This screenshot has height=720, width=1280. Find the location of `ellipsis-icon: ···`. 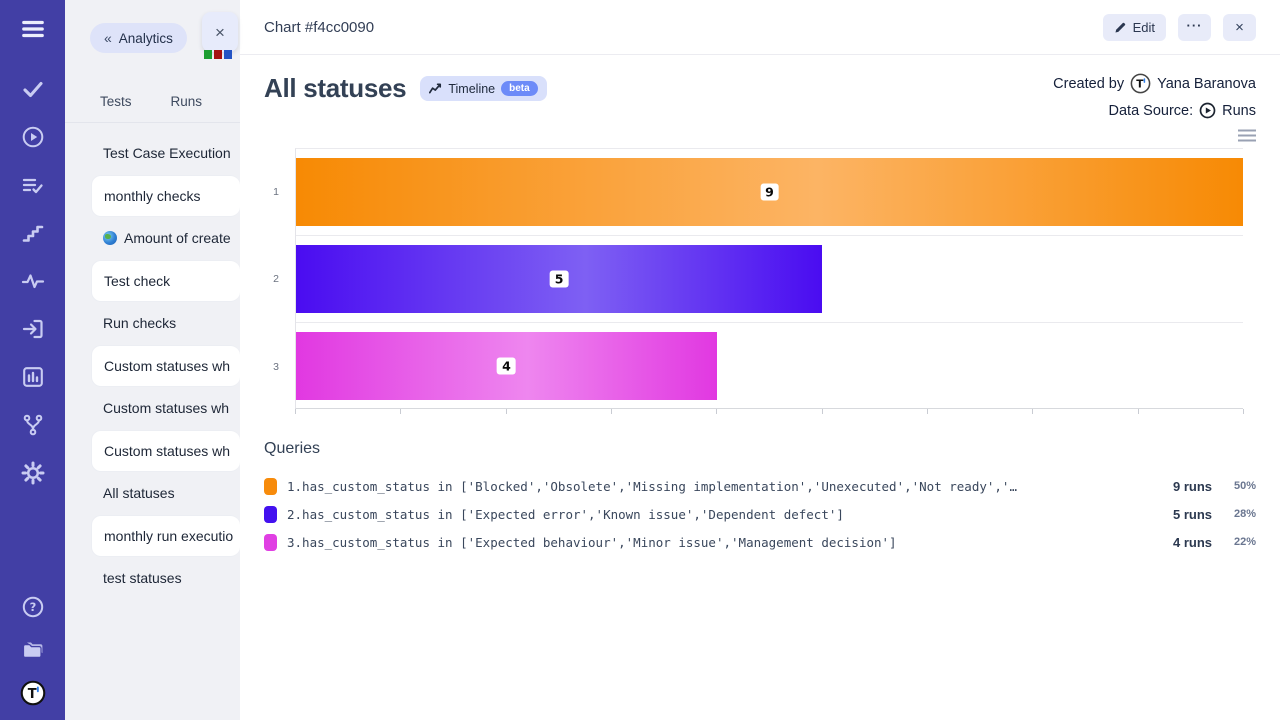

ellipsis-icon: ··· is located at coordinates (1194, 25).